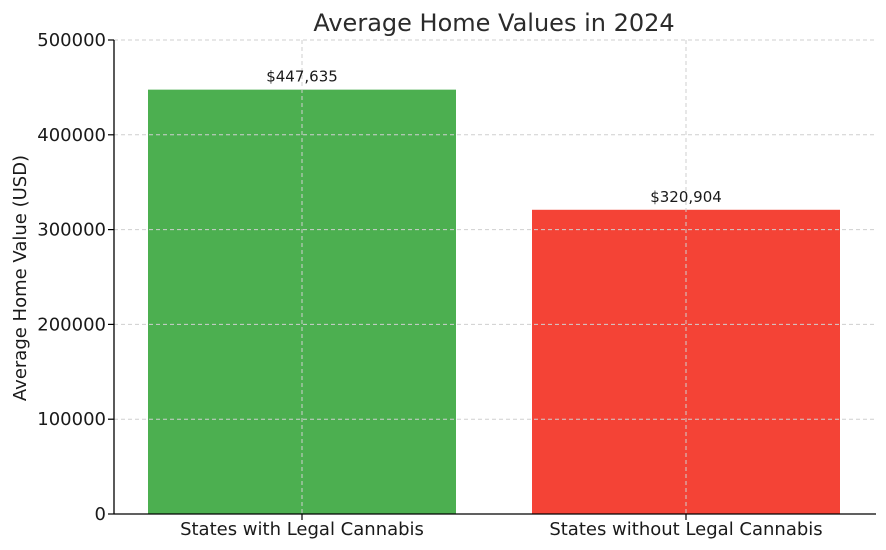  I want to click on data-labels: $447,635 $320,904, so click(494, 137).